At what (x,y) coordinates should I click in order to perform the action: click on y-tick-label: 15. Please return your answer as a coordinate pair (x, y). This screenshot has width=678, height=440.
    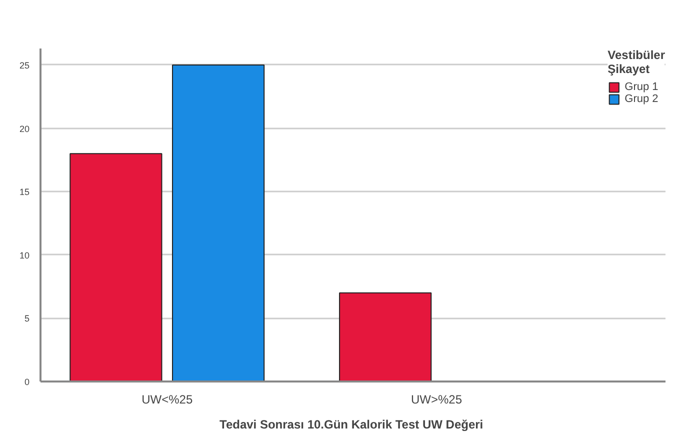
    Looking at the image, I should click on (24, 192).